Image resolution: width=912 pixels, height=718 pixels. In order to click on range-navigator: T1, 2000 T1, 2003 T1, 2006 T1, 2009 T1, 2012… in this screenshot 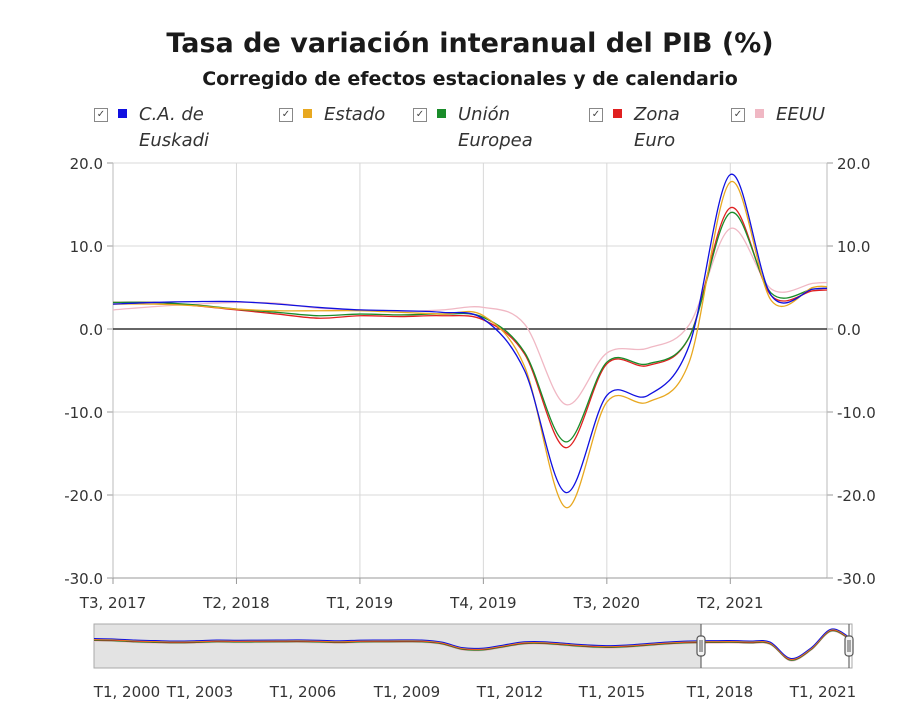, I will do `click(474, 662)`.